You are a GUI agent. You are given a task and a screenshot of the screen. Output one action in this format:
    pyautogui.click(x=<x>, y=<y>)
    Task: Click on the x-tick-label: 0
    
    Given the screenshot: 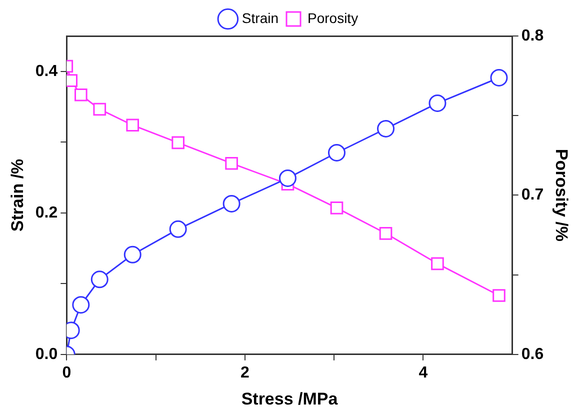 What is the action you would take?
    pyautogui.click(x=67, y=373)
    